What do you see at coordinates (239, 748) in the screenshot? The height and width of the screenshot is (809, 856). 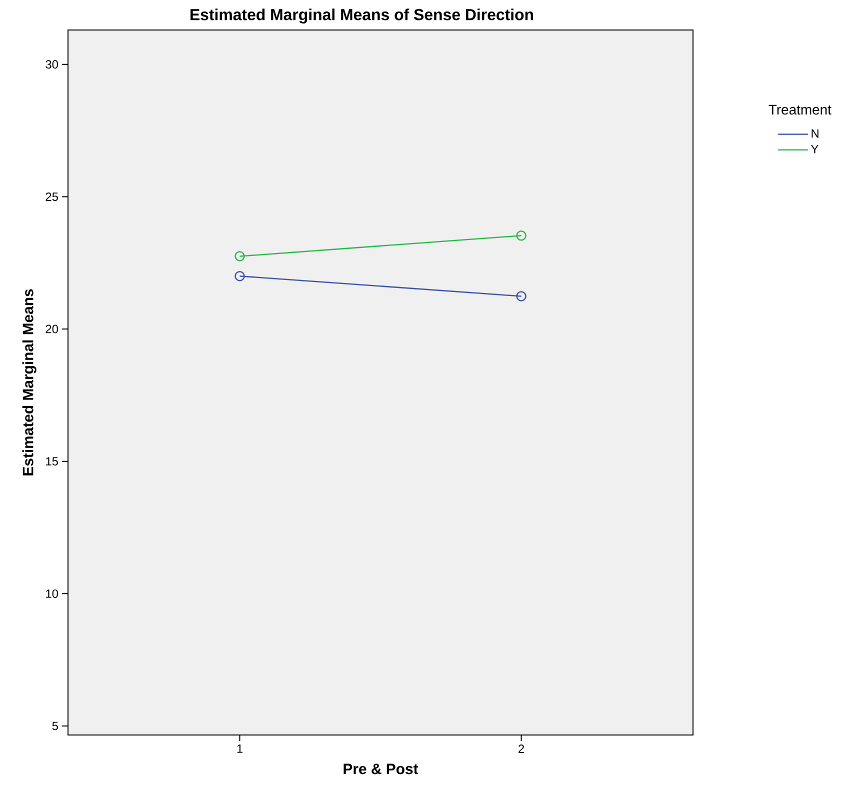 I see `x-tick-label: 1` at bounding box center [239, 748].